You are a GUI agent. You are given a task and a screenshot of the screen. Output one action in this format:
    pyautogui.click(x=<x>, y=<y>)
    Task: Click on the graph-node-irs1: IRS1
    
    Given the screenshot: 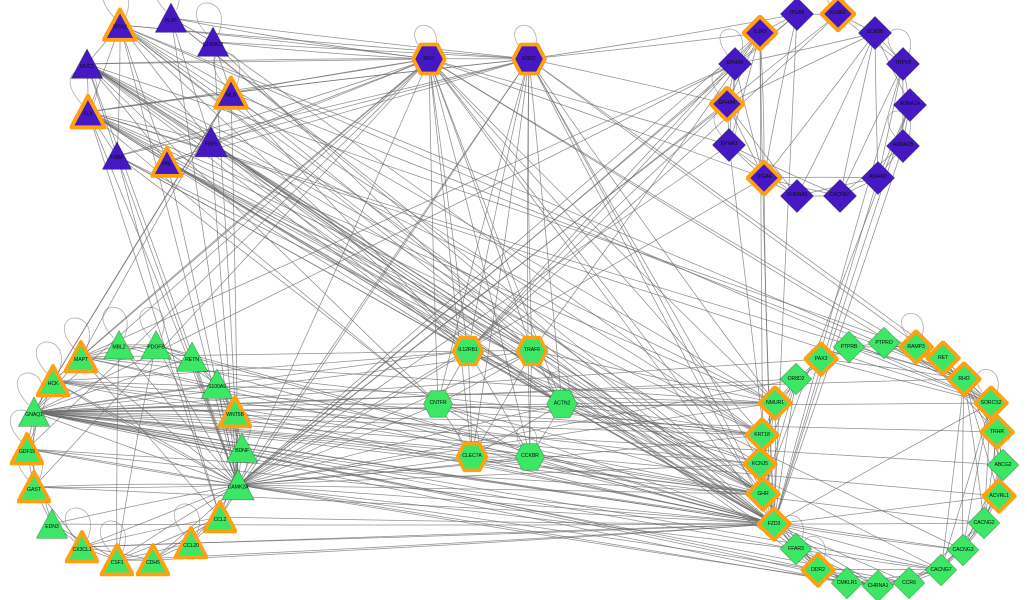 What is the action you would take?
    pyautogui.click(x=429, y=59)
    